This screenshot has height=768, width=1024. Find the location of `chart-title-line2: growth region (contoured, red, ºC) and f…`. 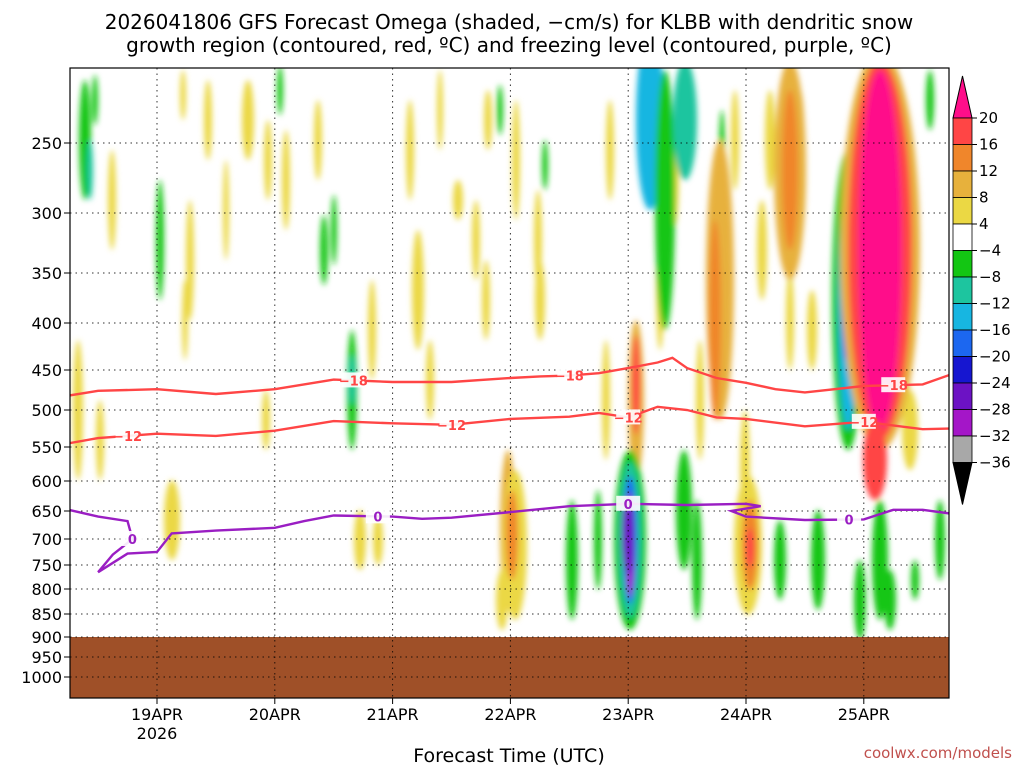

chart-title-line2: growth region (contoured, red, ºC) and f… is located at coordinates (509, 45).